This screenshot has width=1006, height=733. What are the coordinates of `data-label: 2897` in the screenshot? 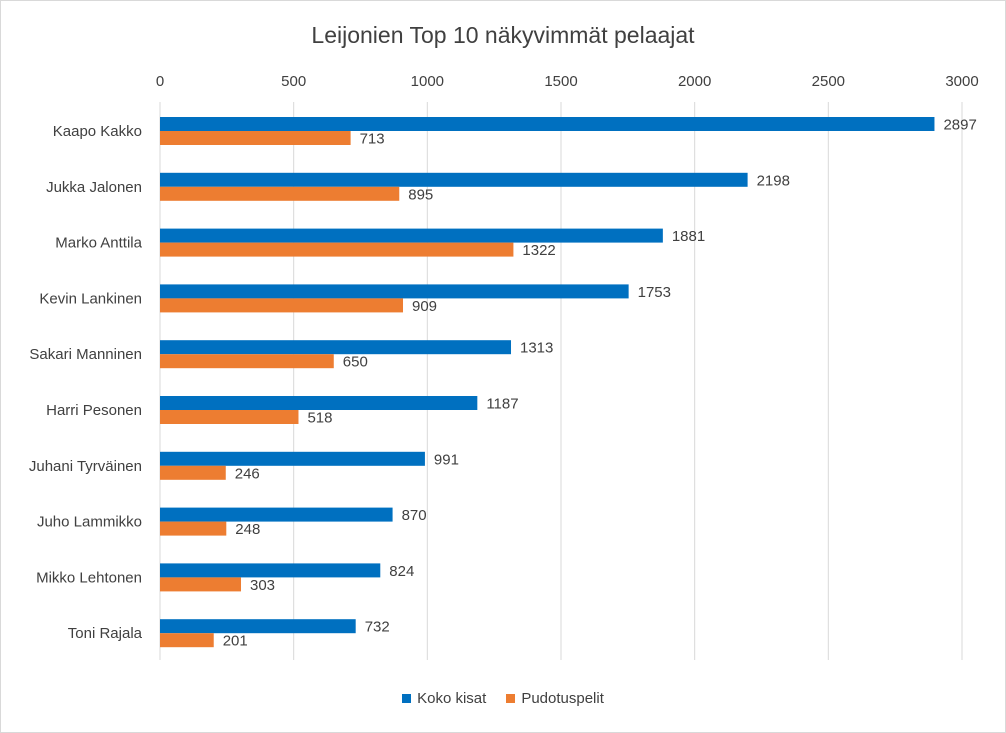 It's located at (959, 125).